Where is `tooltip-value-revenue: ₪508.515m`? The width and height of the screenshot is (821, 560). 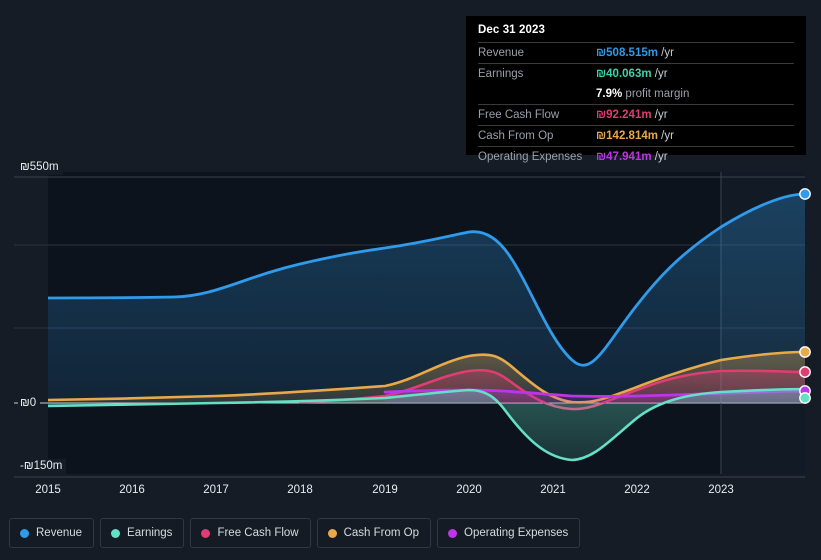 tooltip-value-revenue: ₪508.515m is located at coordinates (627, 53).